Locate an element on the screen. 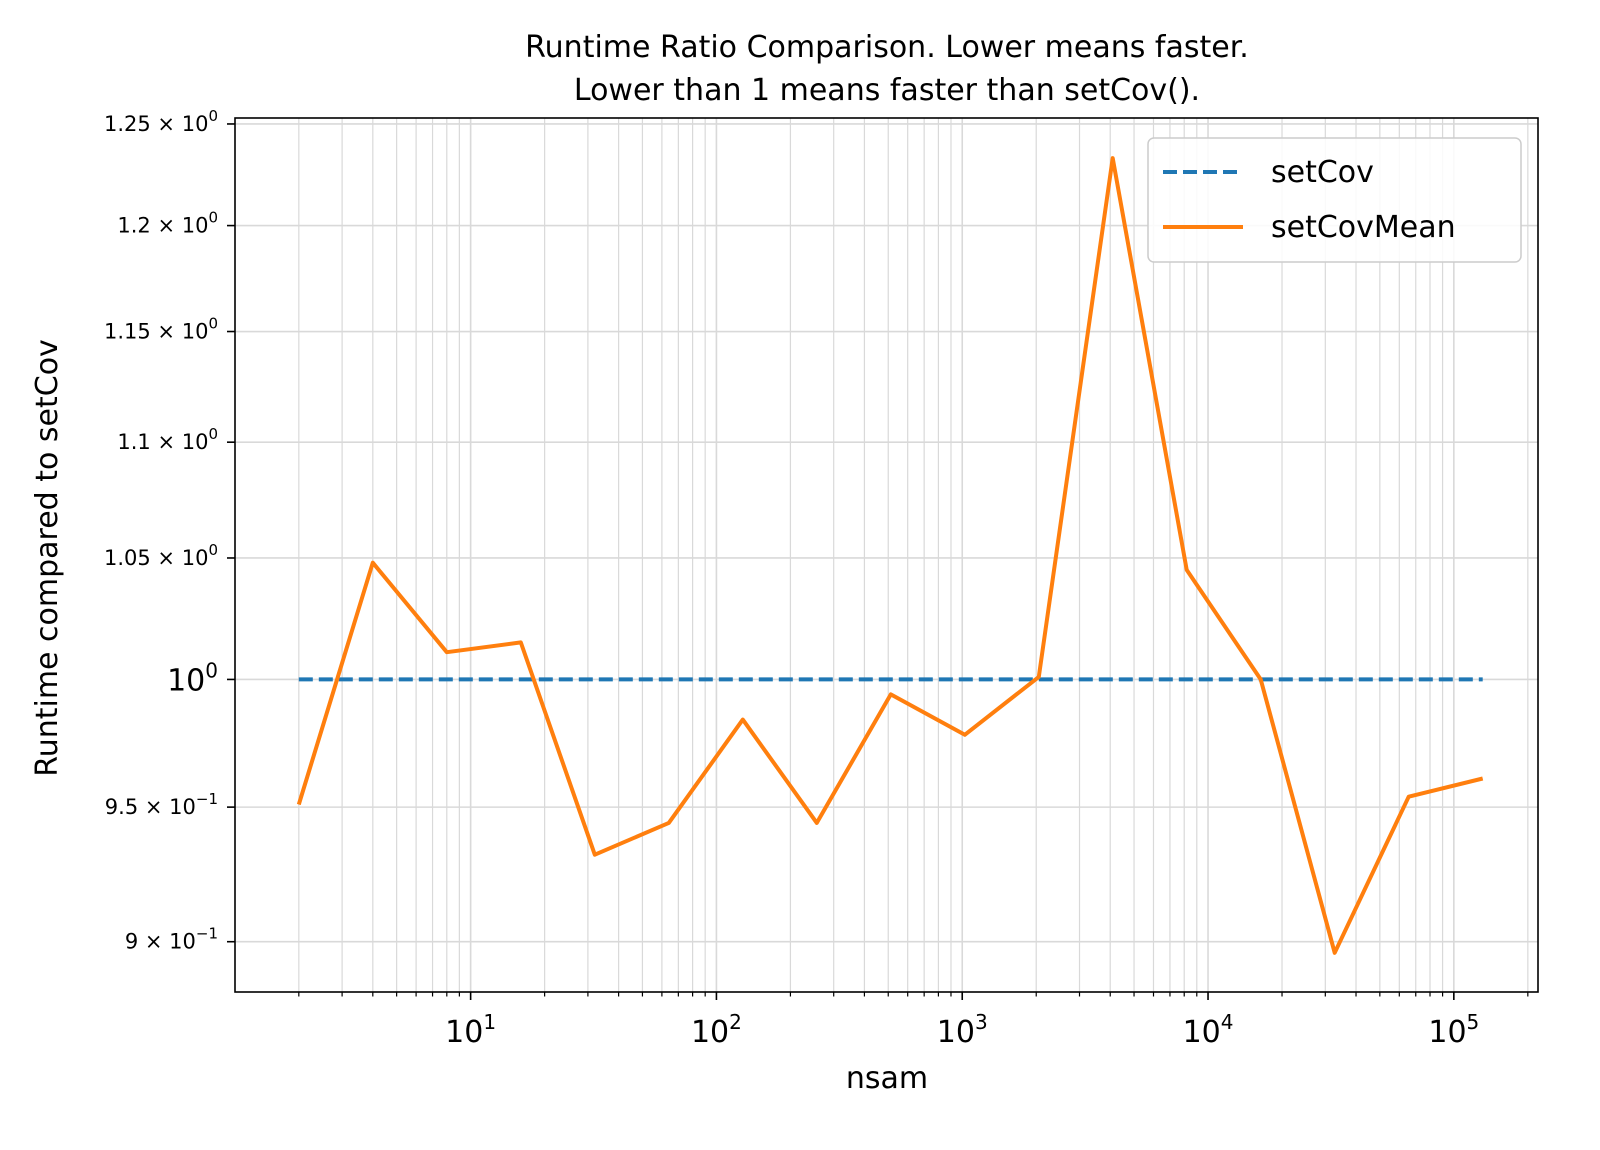  chart-title-line-2: Lower than 1 means faster than setCov(). is located at coordinates (887, 90).